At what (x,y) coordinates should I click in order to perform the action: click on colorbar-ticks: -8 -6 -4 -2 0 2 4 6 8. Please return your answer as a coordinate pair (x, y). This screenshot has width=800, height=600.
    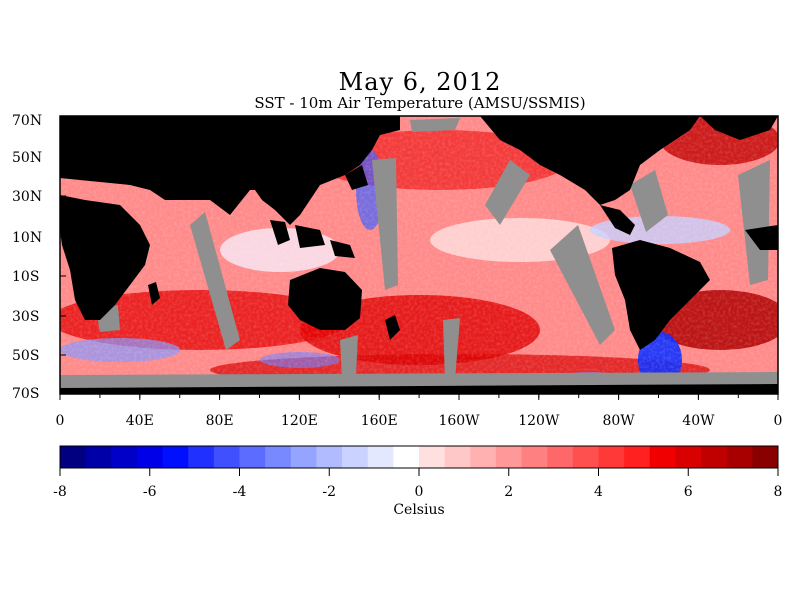
    Looking at the image, I should click on (417, 484).